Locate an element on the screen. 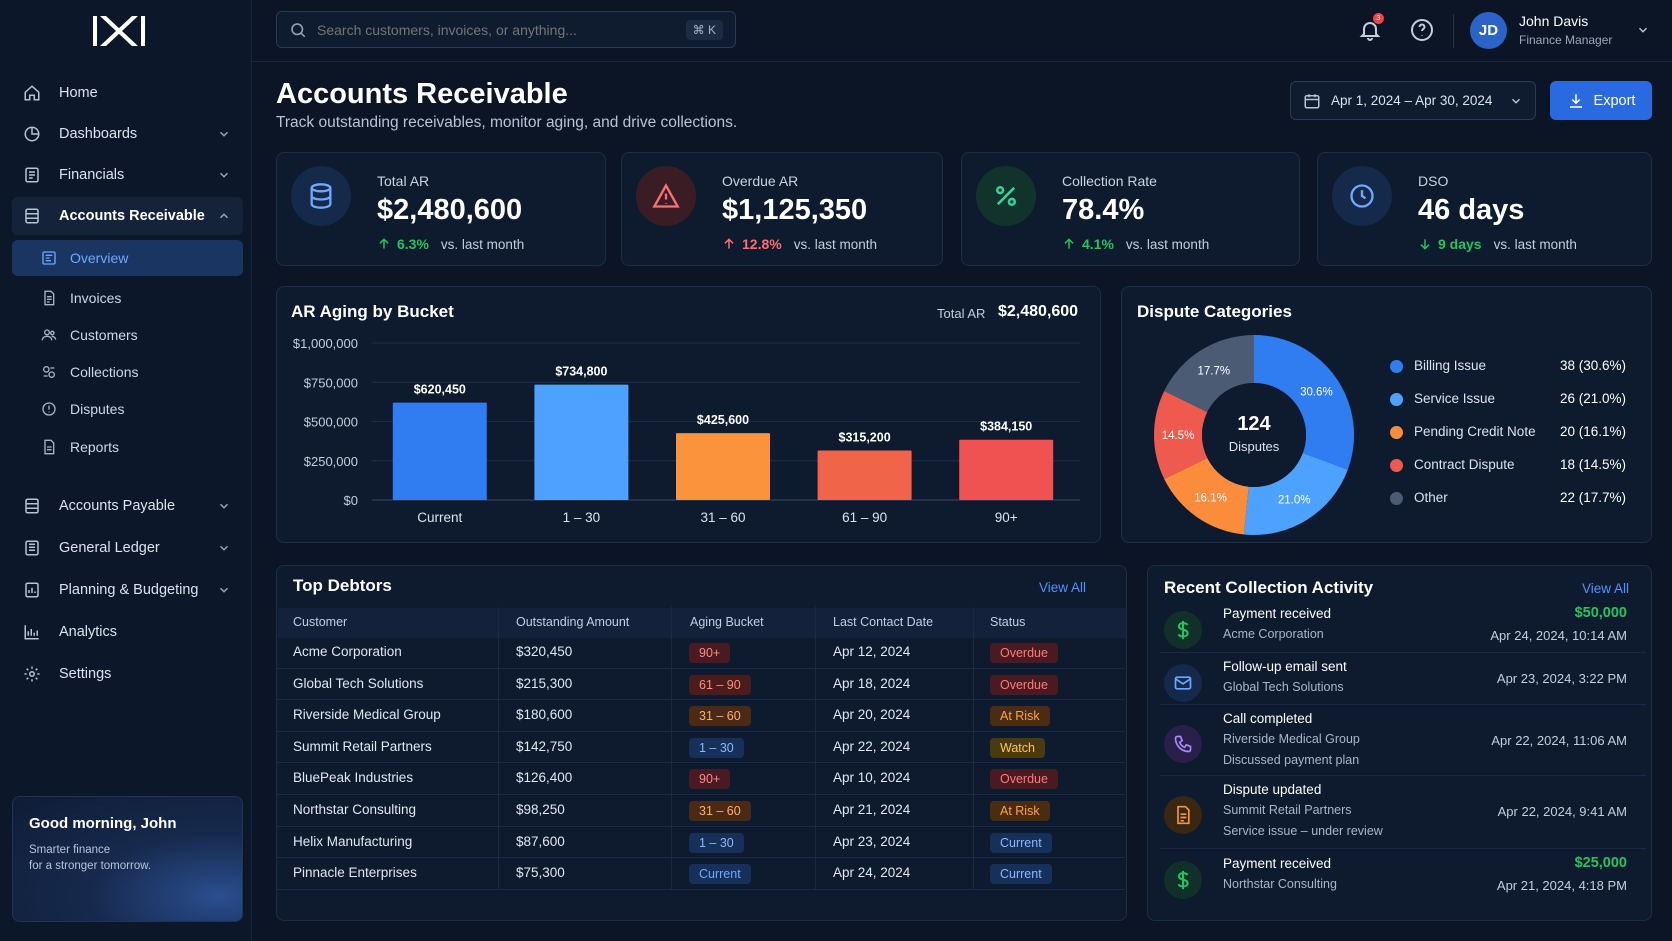 This screenshot has width=1672, height=941. slice-percent-label: 30.6% is located at coordinates (1316, 393).